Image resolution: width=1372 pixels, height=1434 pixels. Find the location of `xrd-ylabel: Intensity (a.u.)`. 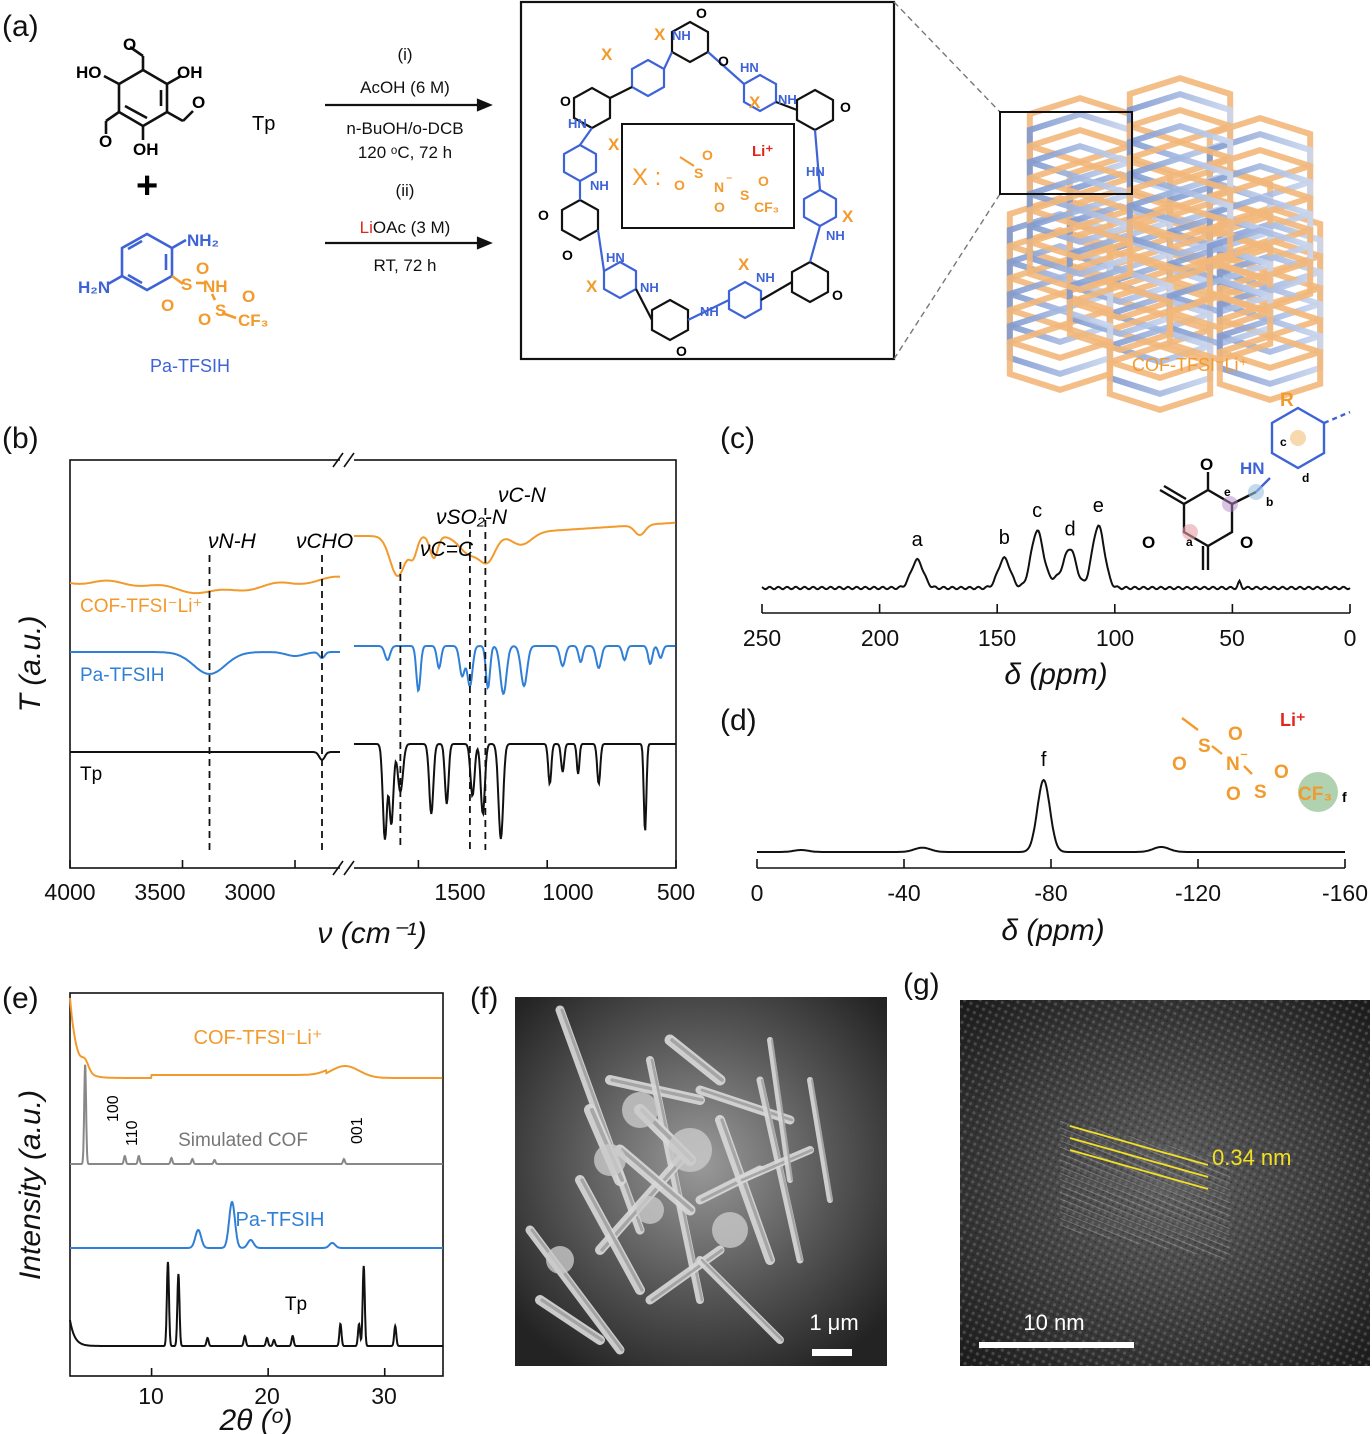

xrd-ylabel: Intensity (a.u.) is located at coordinates (30, 1185).